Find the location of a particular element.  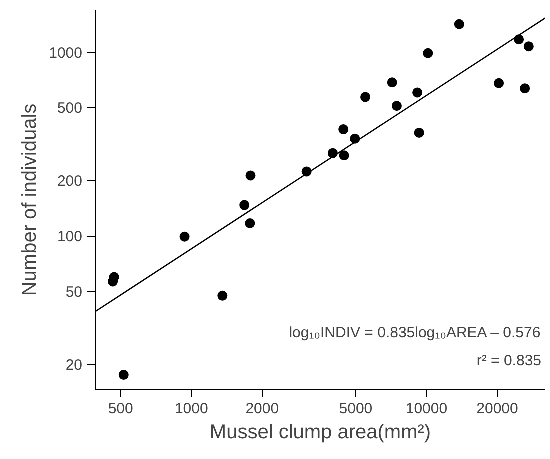

annotation: r² = 0.835 is located at coordinates (509, 361).